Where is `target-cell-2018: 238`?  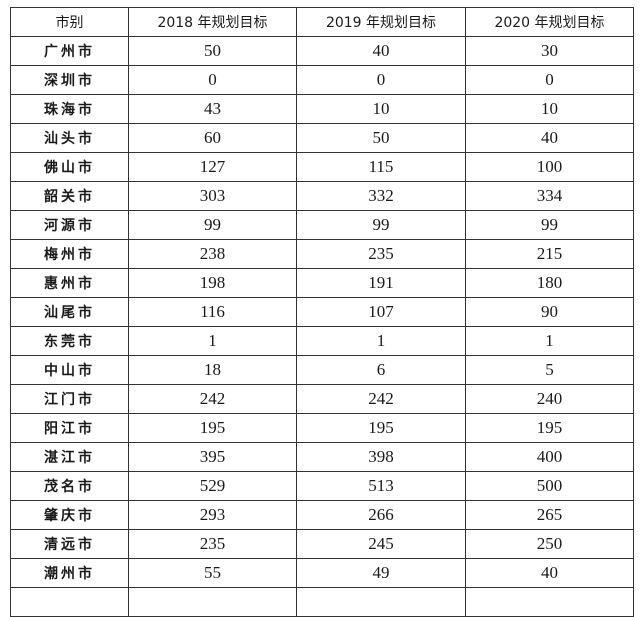 target-cell-2018: 238 is located at coordinates (212, 254).